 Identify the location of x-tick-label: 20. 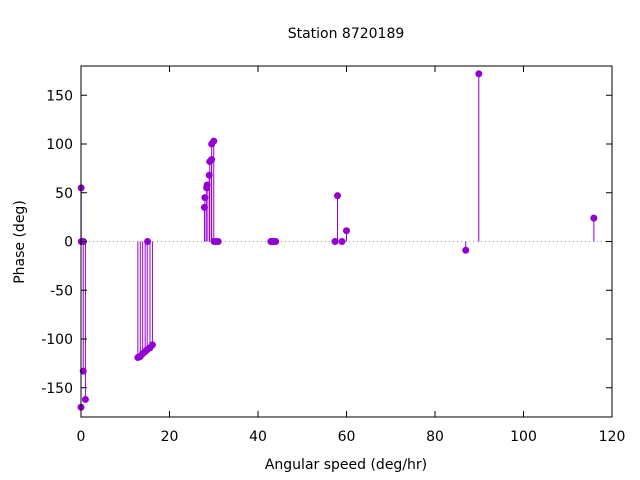
(170, 437).